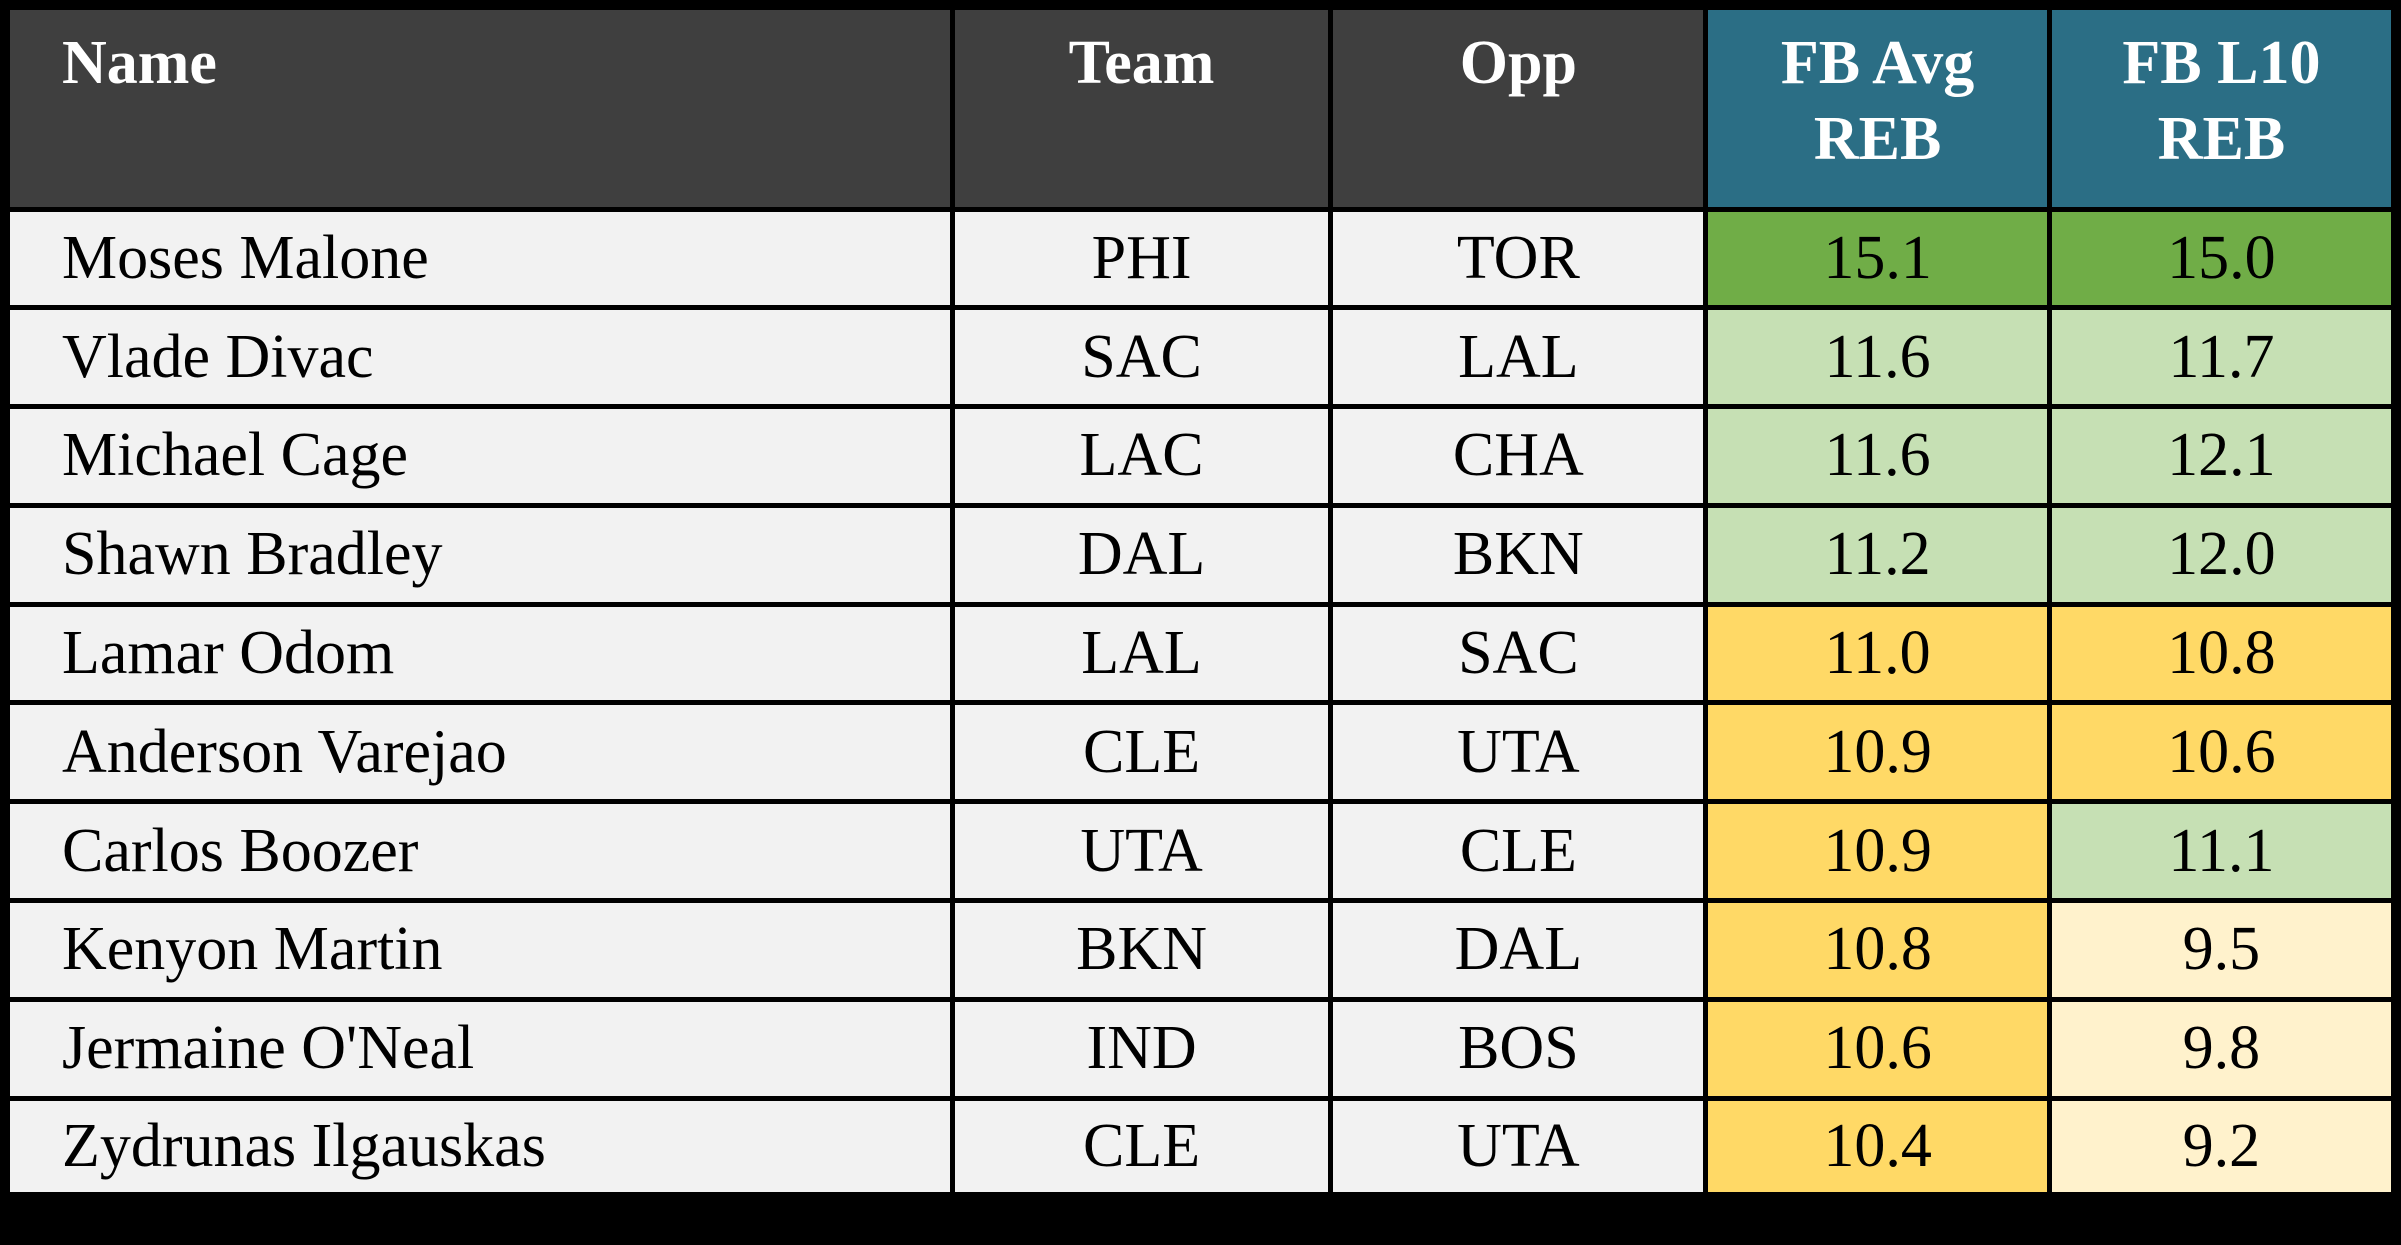 This screenshot has width=2401, height=1245. Describe the element at coordinates (2222, 851) in the screenshot. I see `fb-l10-reb-cell: 11.1` at that location.